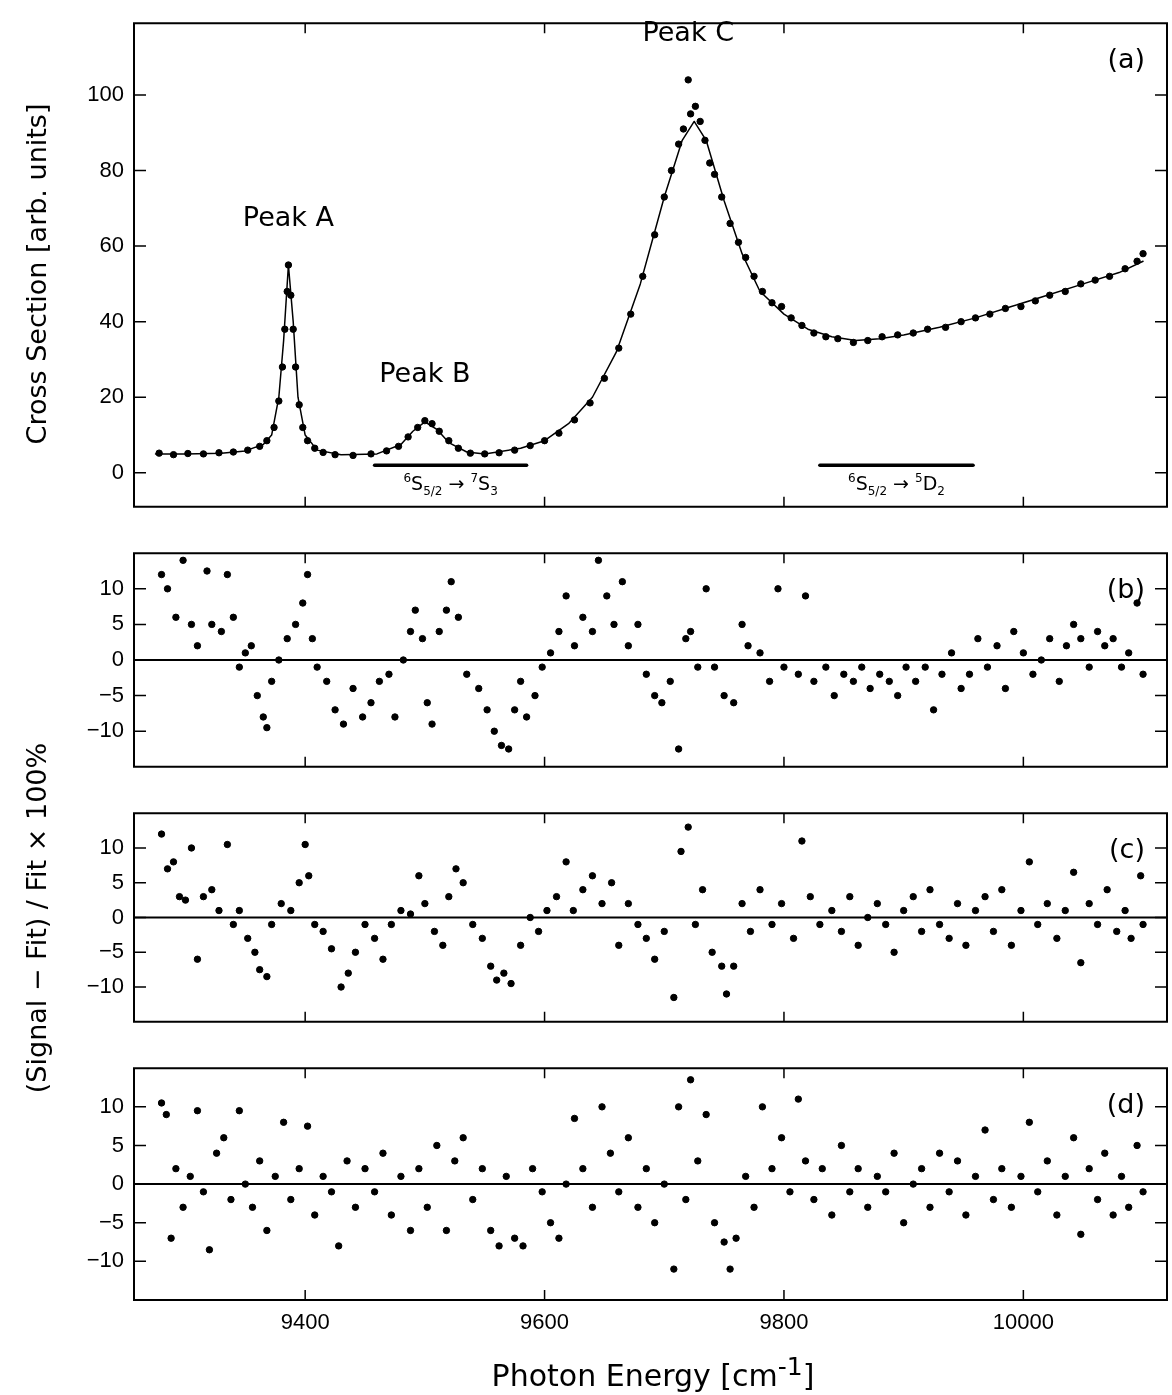 The height and width of the screenshot is (1395, 1172). What do you see at coordinates (111, 320) in the screenshot?
I see `y-tick-label: 40` at bounding box center [111, 320].